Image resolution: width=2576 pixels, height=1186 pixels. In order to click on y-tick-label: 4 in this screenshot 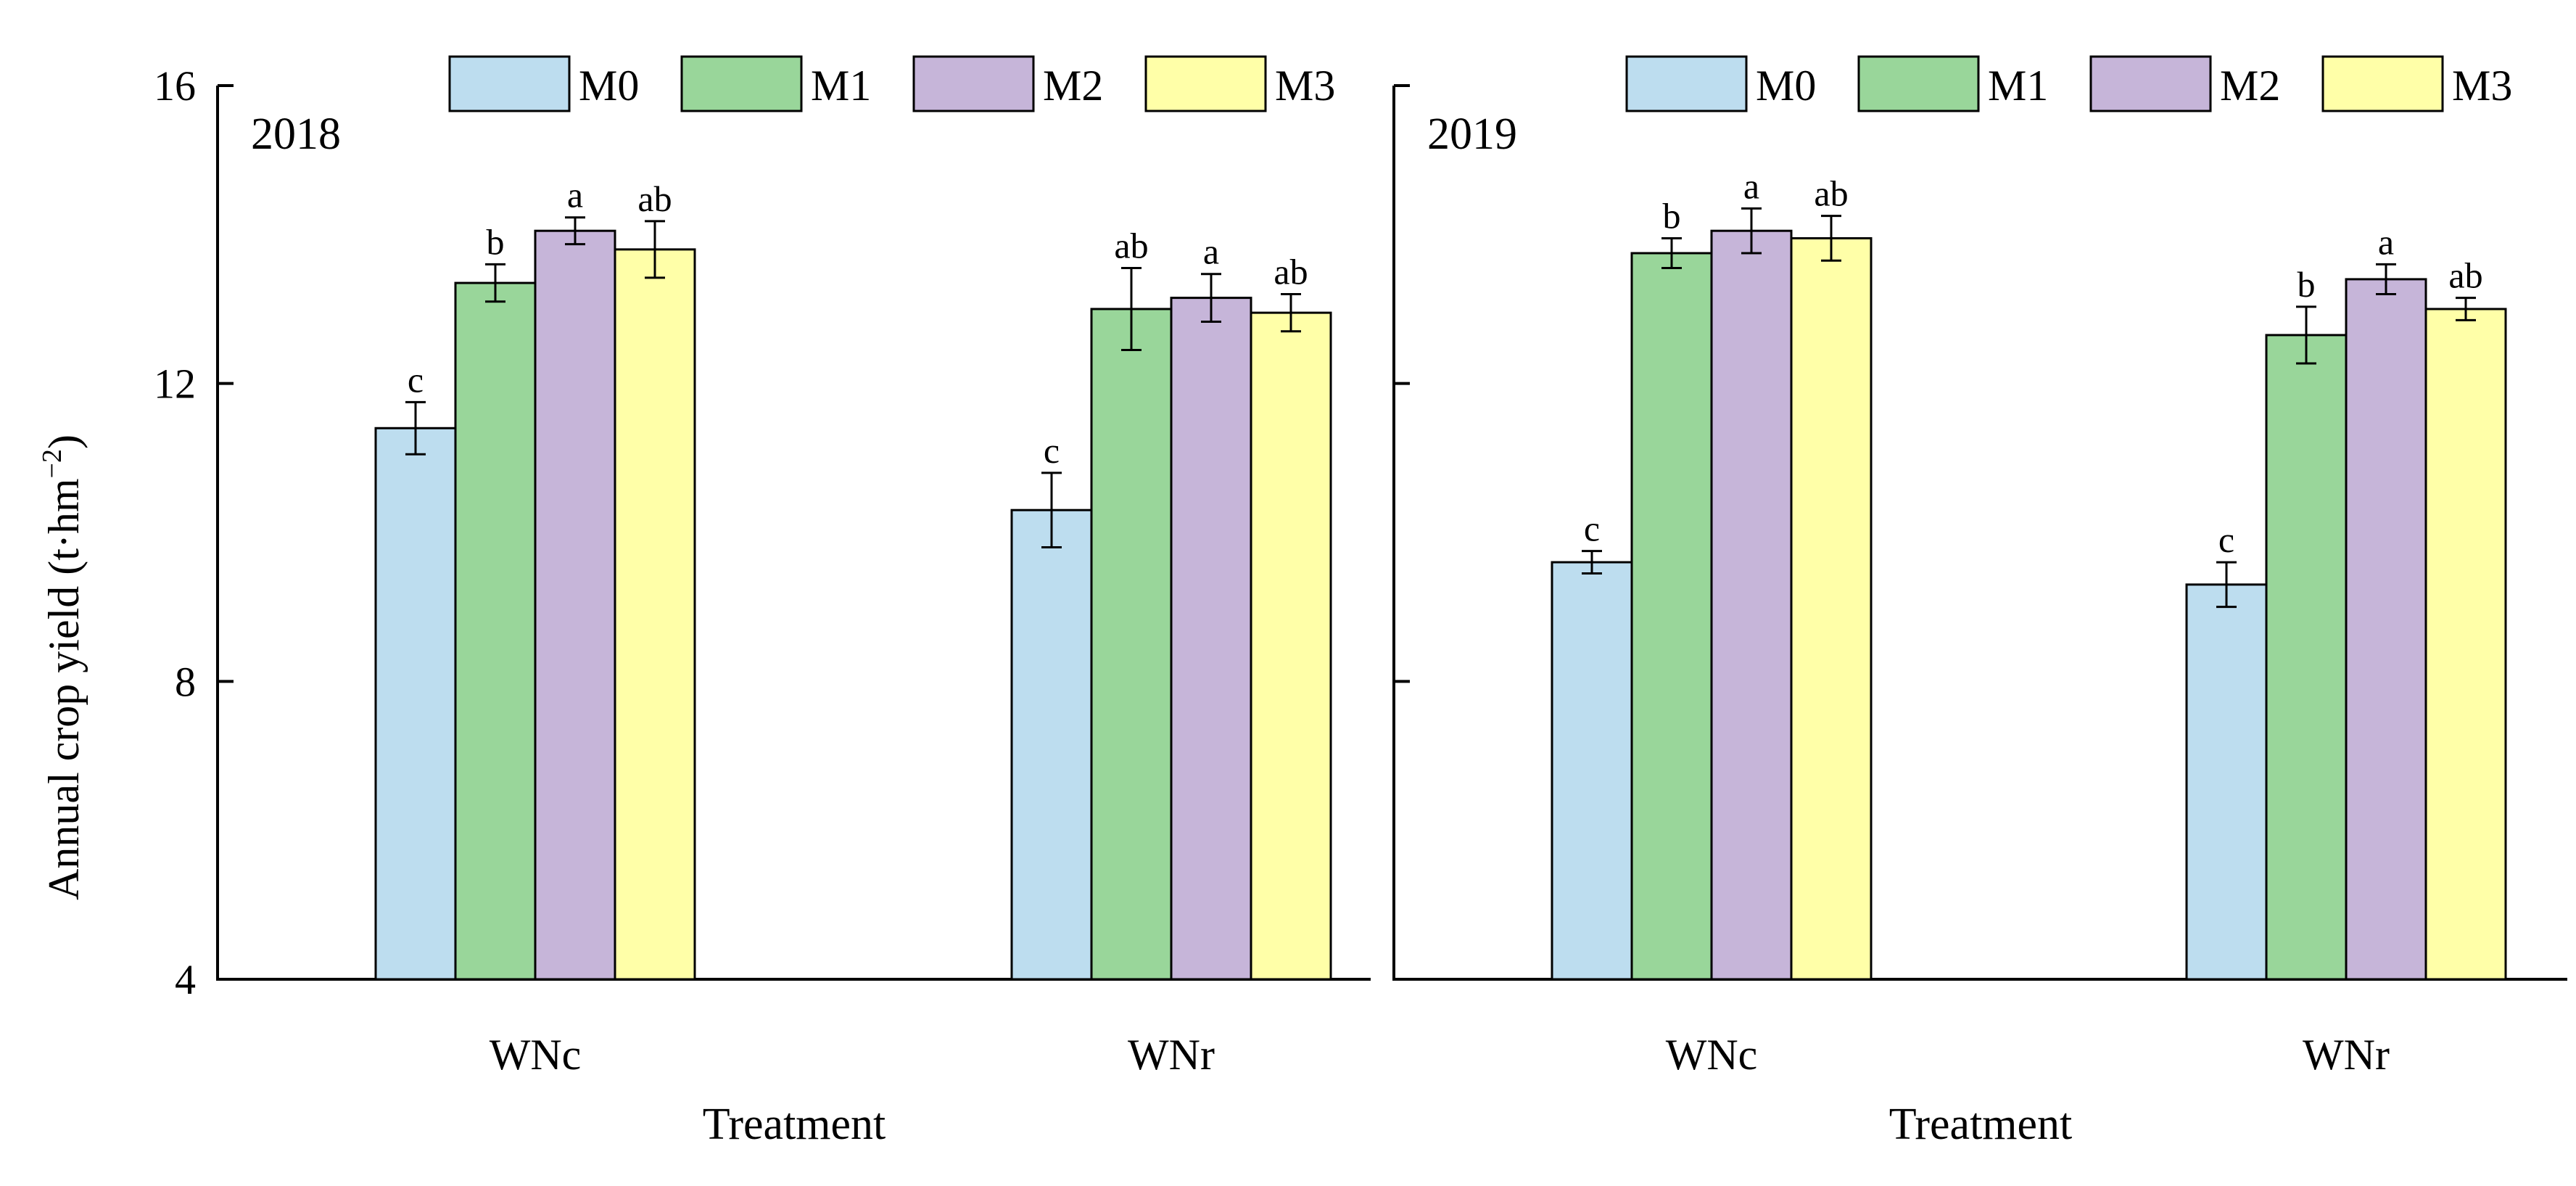, I will do `click(185, 979)`.